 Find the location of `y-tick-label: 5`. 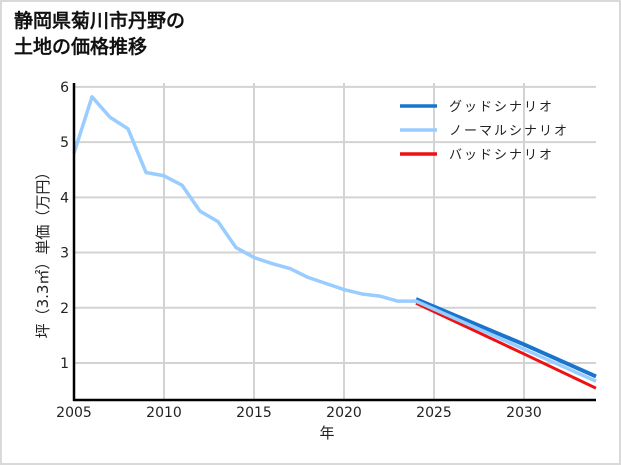

y-tick-label: 5 is located at coordinates (64, 143).